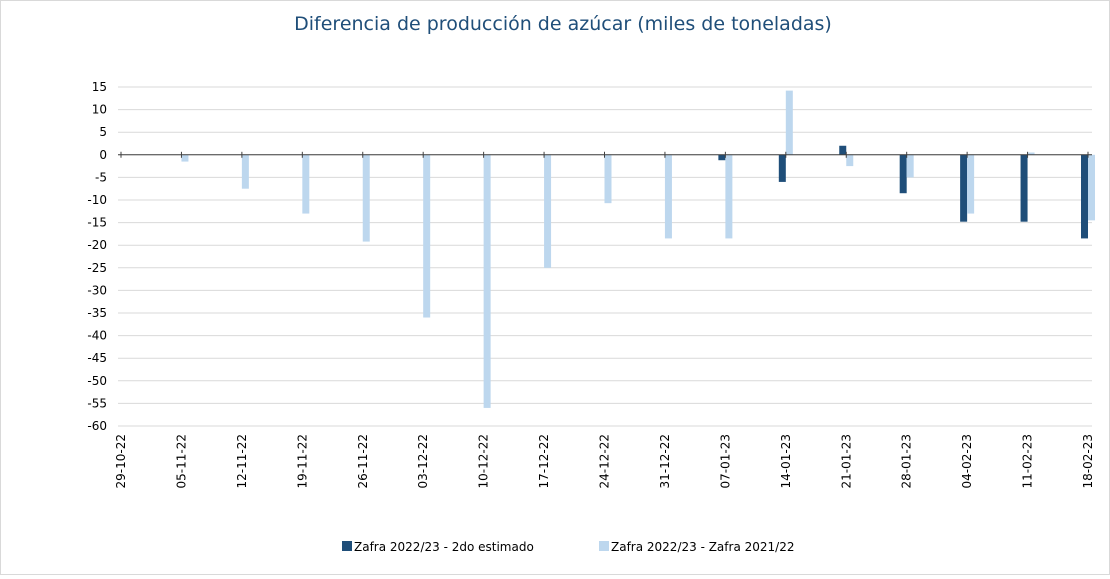 This screenshot has height=579, width=1110. Describe the element at coordinates (181, 461) in the screenshot. I see `x-tick-label: 05-11-22` at that location.